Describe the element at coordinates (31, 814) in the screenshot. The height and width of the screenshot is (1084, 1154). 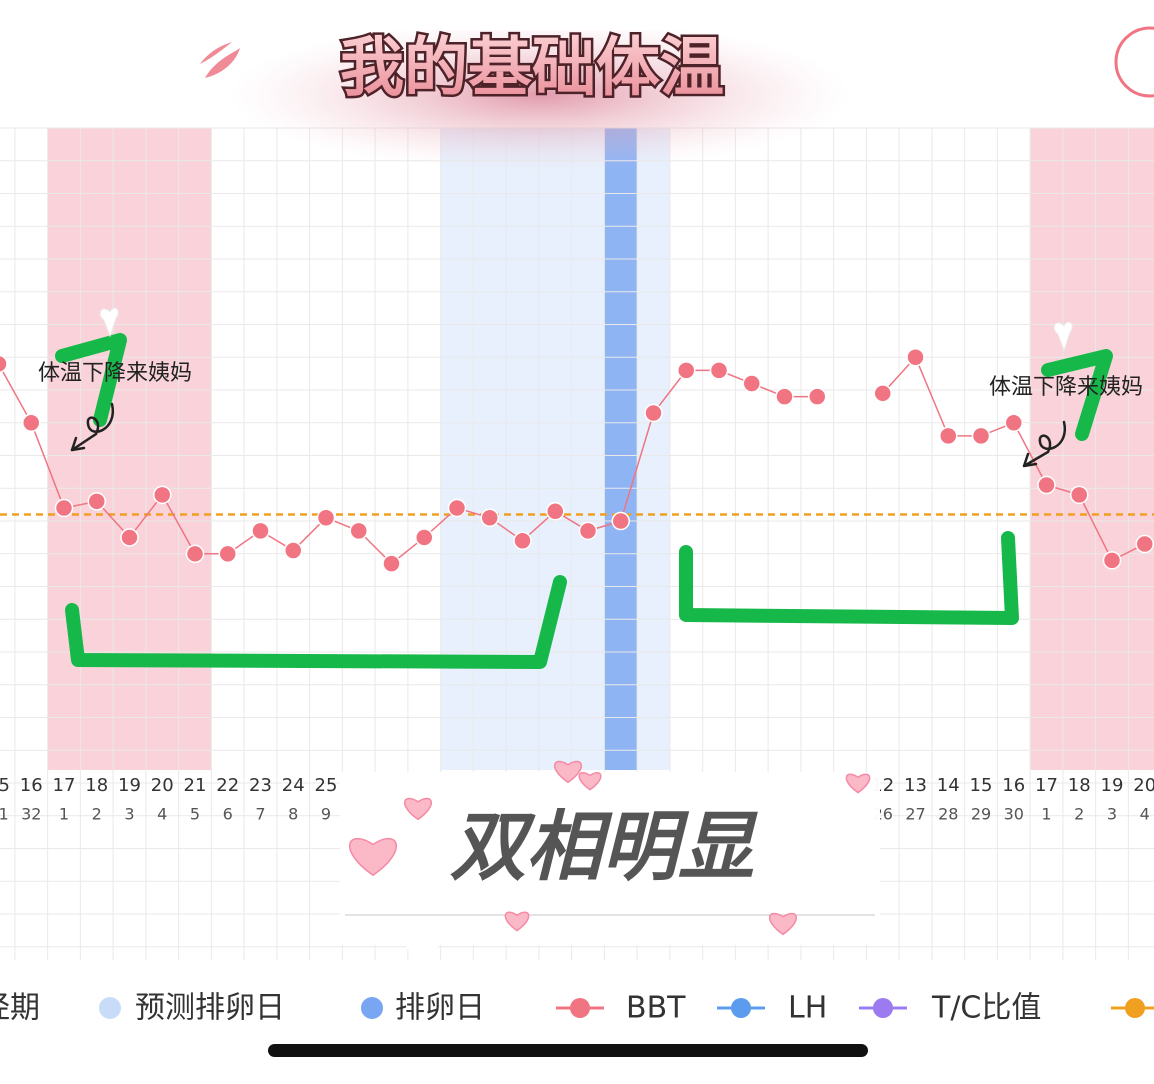
I see `cycle-day-label: 32` at that location.